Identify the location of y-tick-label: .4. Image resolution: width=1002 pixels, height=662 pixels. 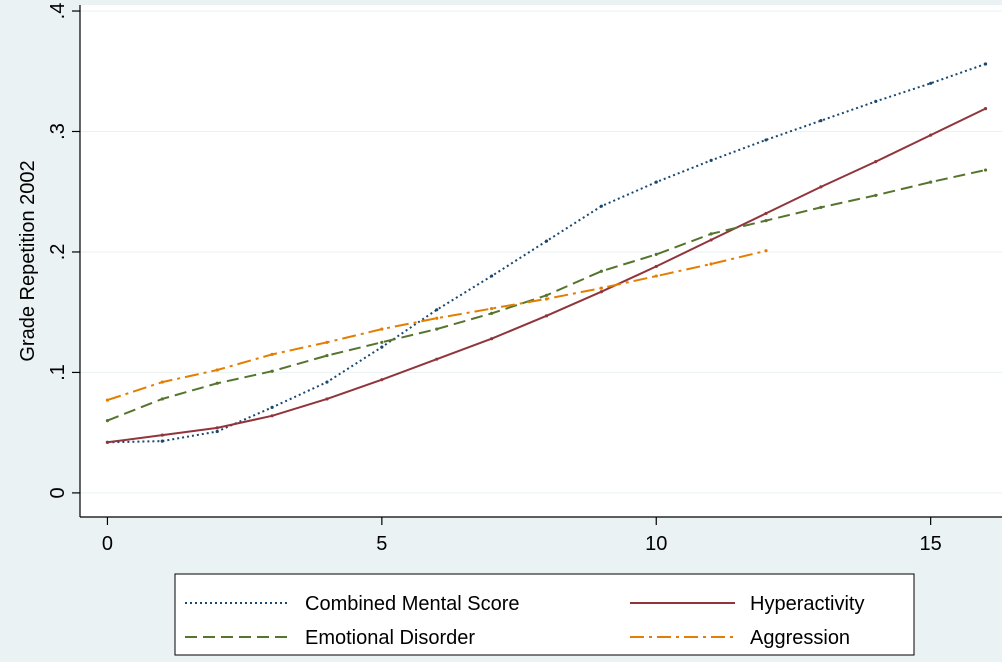
(58, 11).